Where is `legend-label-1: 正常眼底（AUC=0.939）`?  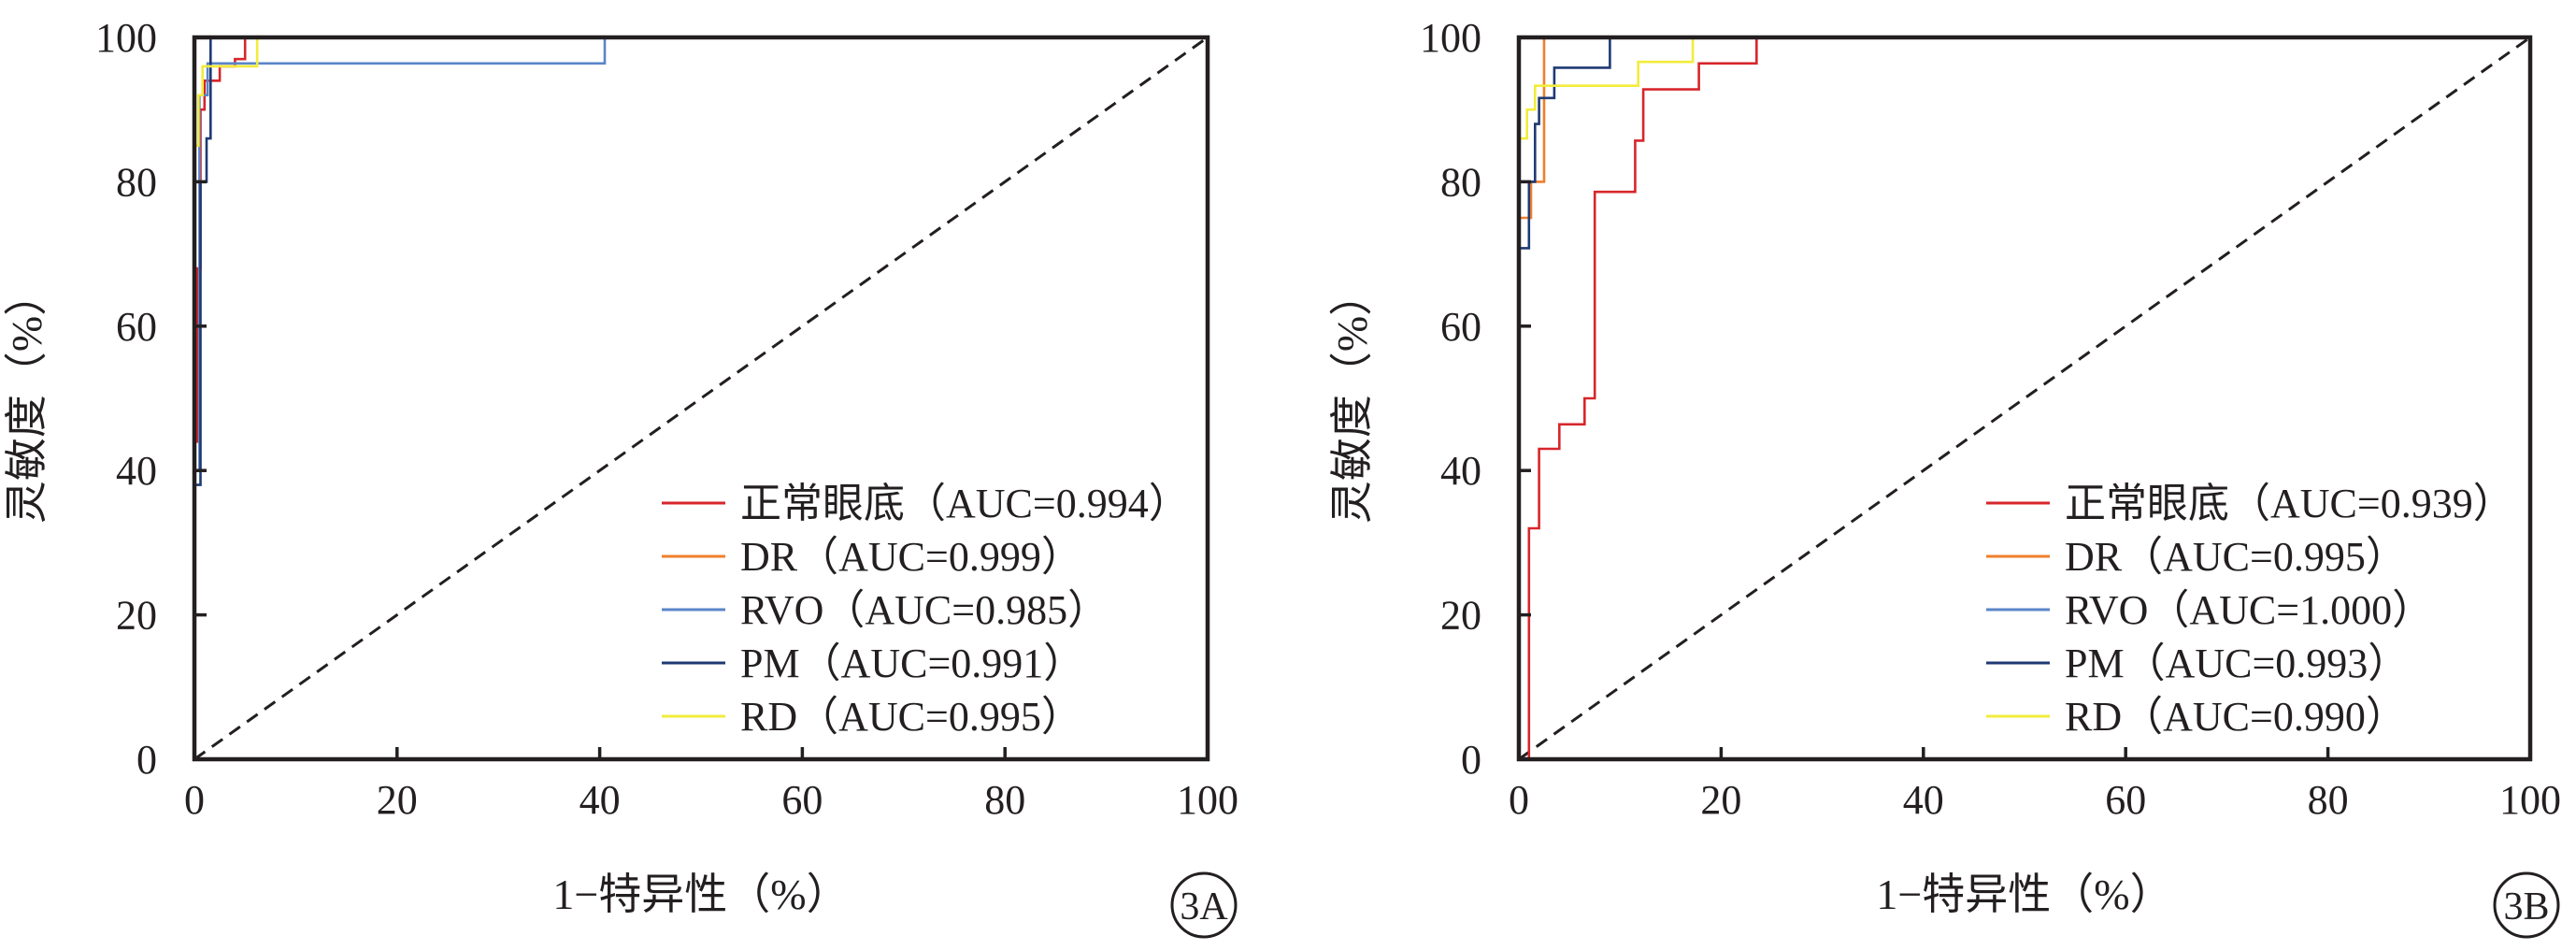 legend-label-1: 正常眼底（AUC=0.939） is located at coordinates (2289, 503).